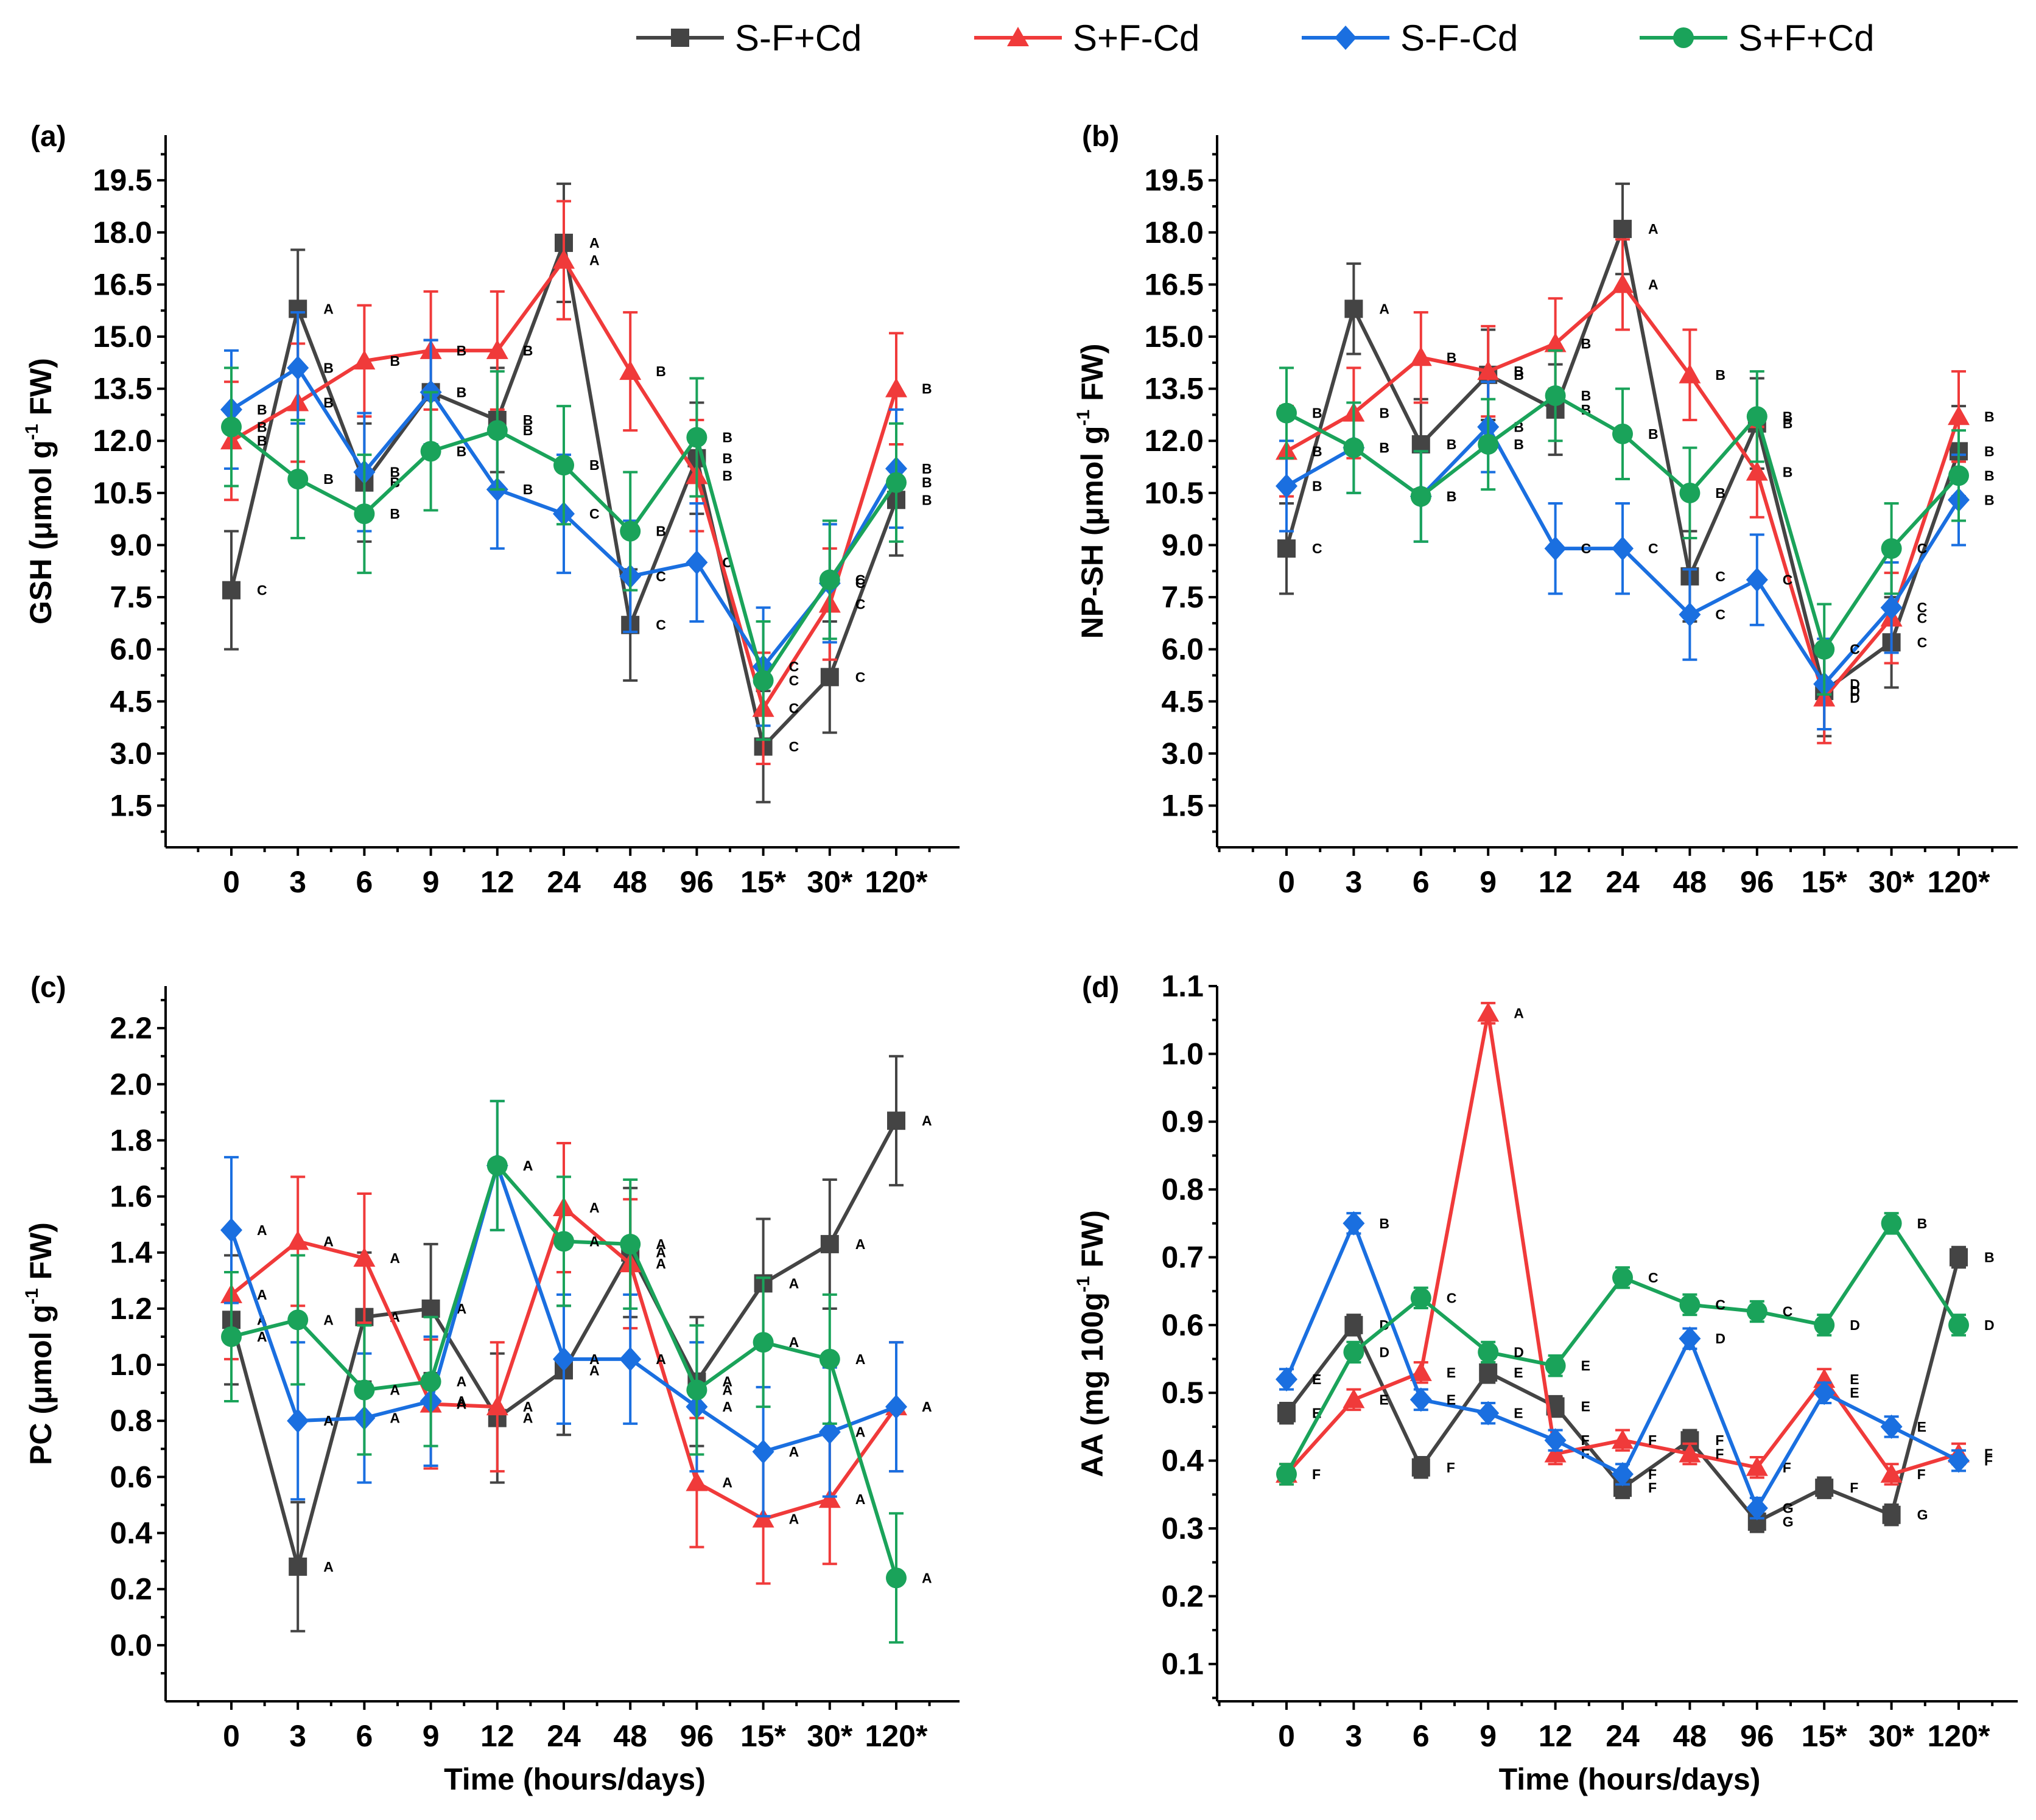 The image size is (2036, 1820). Describe the element at coordinates (48, 987) in the screenshot. I see `panel-label: (c)` at that location.